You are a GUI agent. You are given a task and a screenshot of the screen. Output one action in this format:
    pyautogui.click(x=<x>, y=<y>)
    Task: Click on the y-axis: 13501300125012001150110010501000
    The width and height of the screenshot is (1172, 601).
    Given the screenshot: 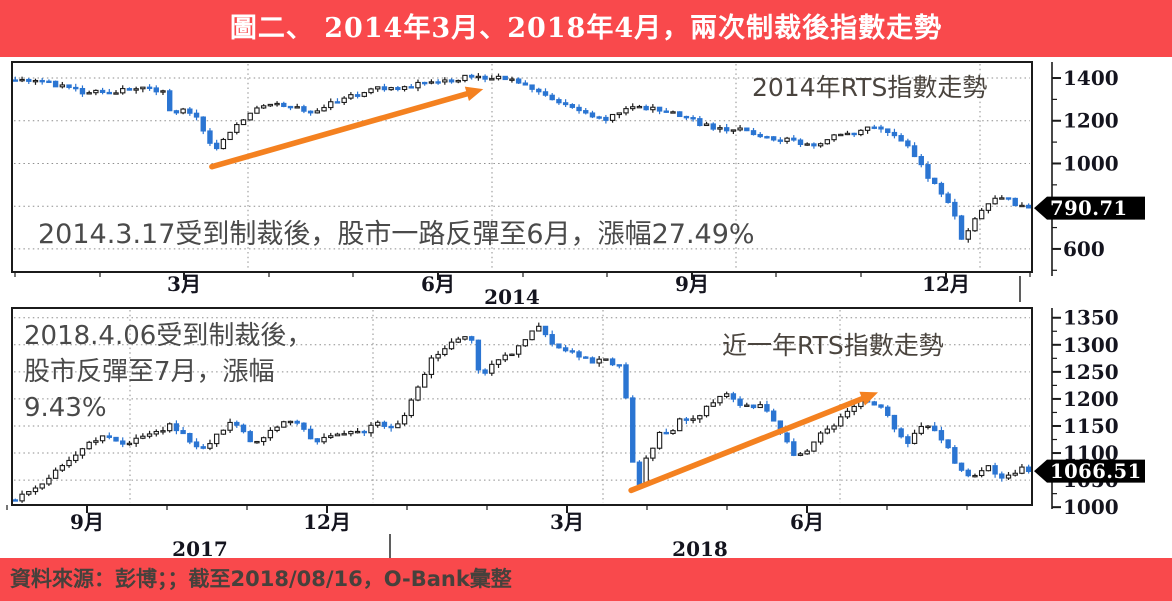 What is the action you would take?
    pyautogui.click(x=1085, y=412)
    